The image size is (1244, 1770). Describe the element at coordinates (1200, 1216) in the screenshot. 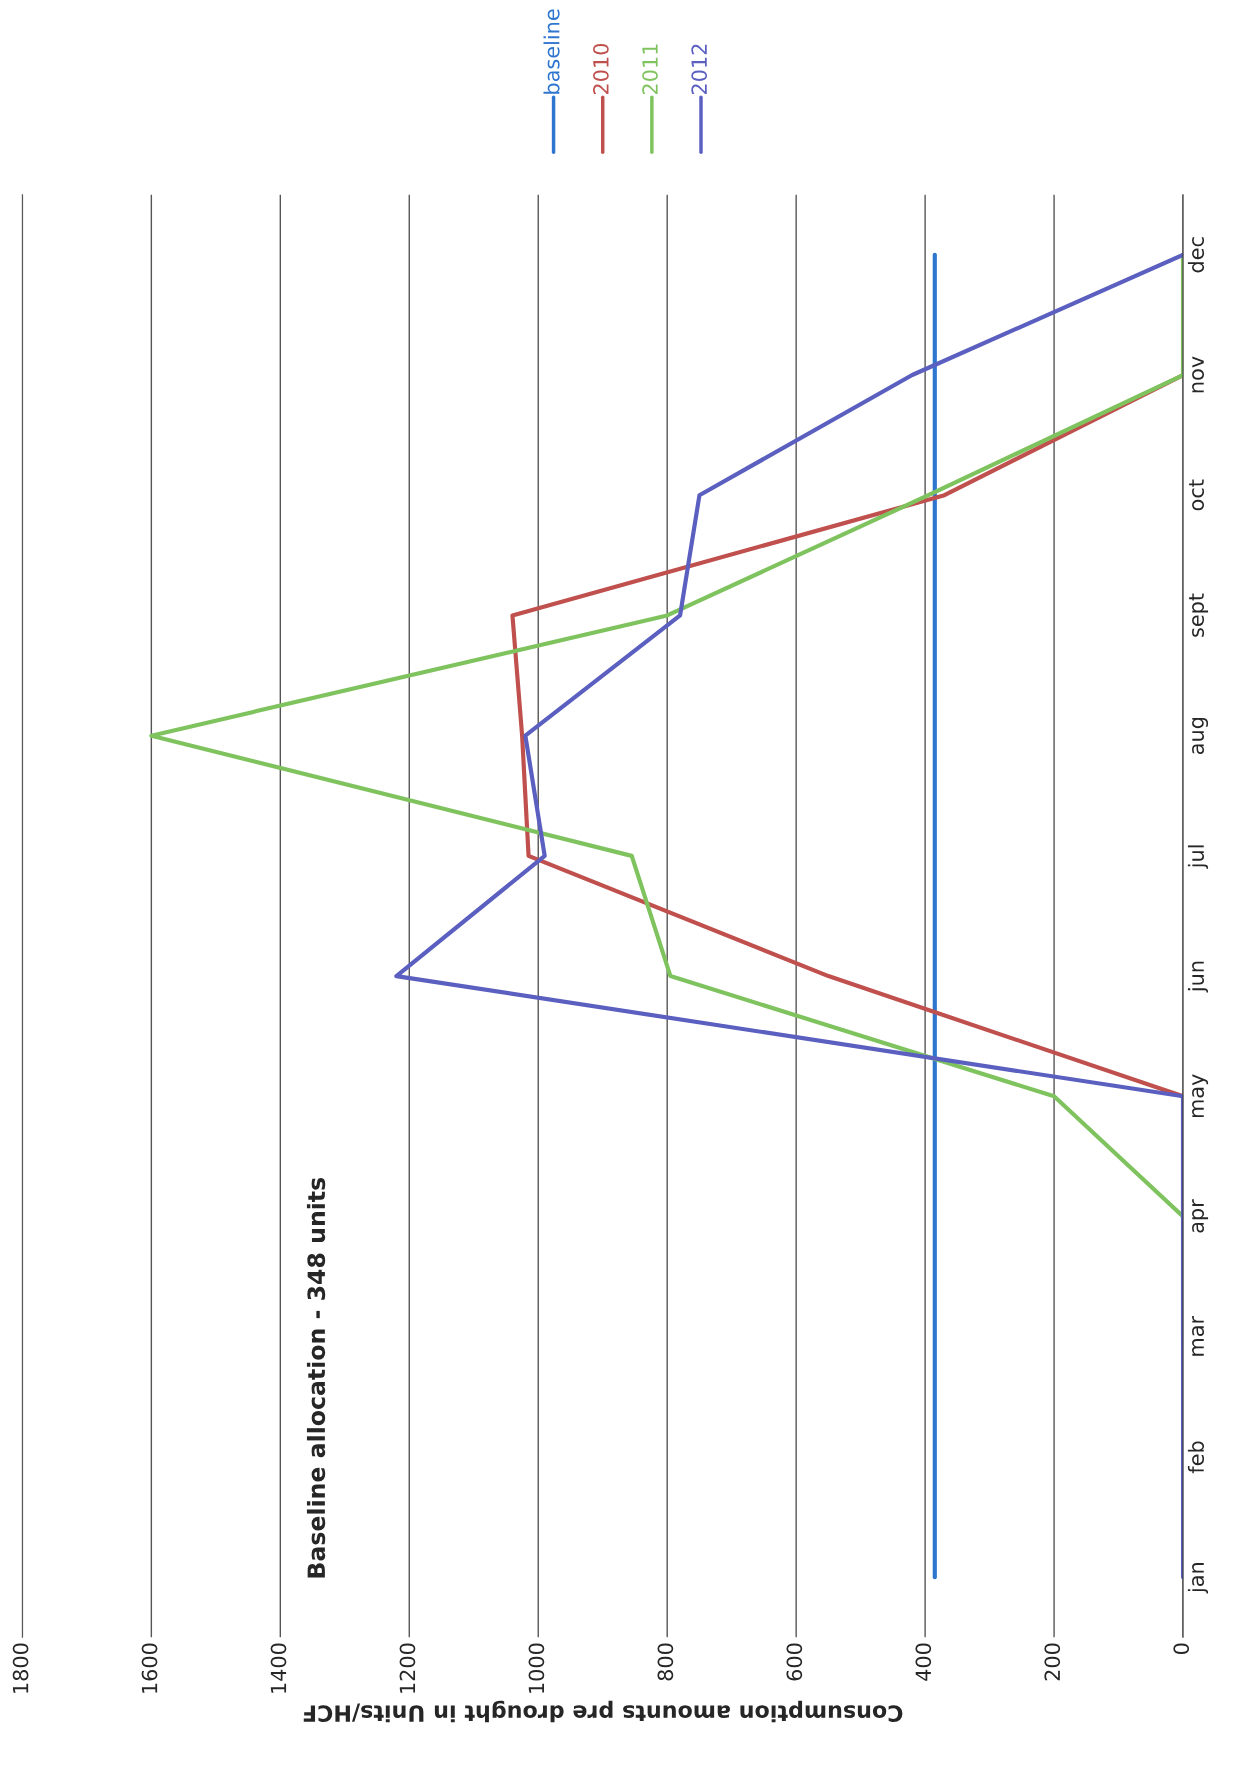

I see `y-tick-label: apr` at that location.